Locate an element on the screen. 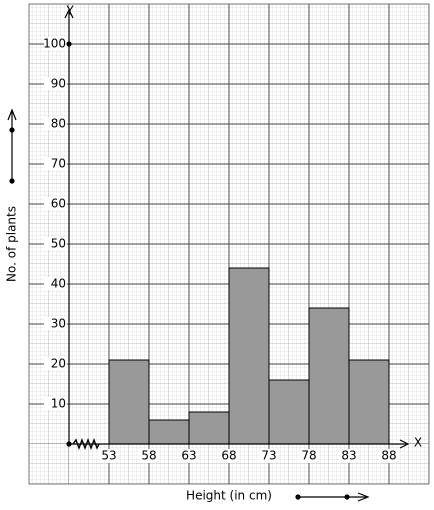 The height and width of the screenshot is (510, 434). y-tick-label: 50 is located at coordinates (58, 244).